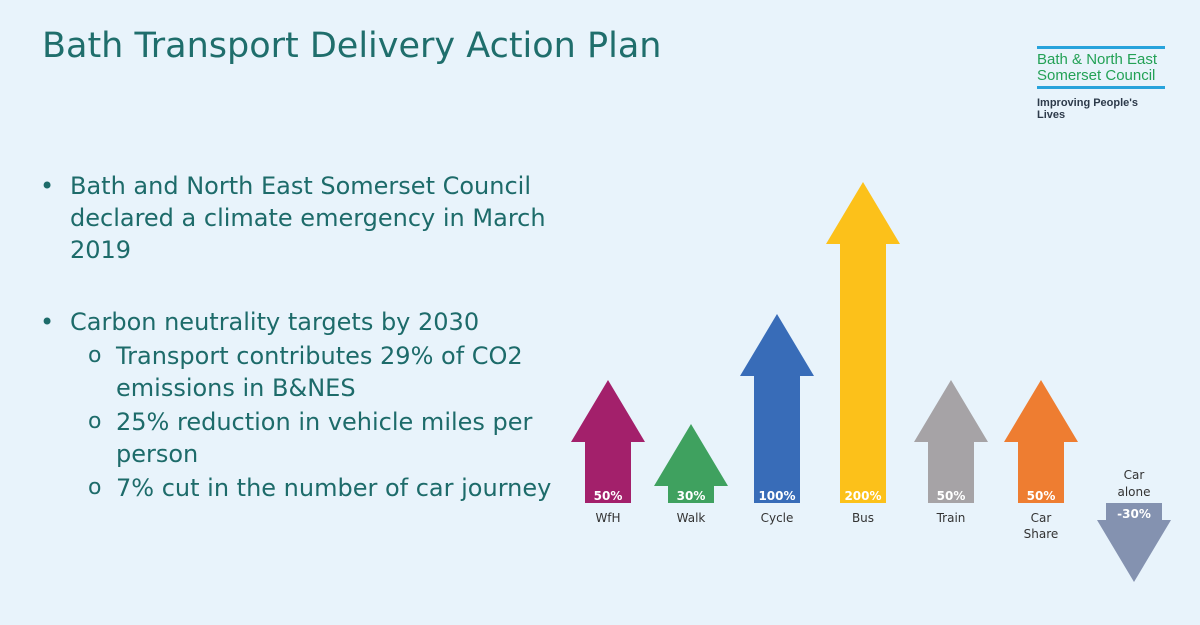 The height and width of the screenshot is (625, 1200). I want to click on category-label: WfH, so click(607, 518).